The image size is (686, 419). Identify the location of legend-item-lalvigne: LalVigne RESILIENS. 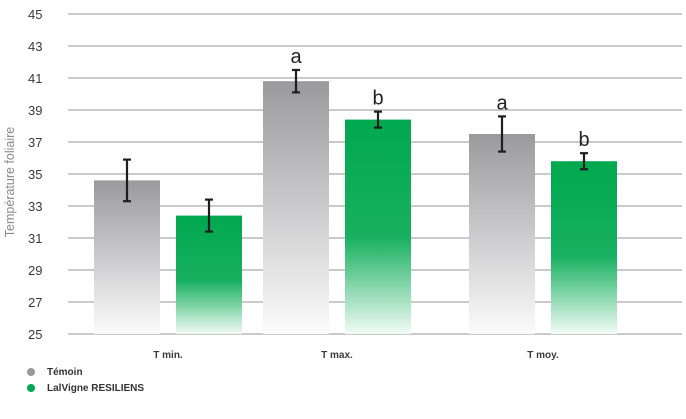
(85, 388).